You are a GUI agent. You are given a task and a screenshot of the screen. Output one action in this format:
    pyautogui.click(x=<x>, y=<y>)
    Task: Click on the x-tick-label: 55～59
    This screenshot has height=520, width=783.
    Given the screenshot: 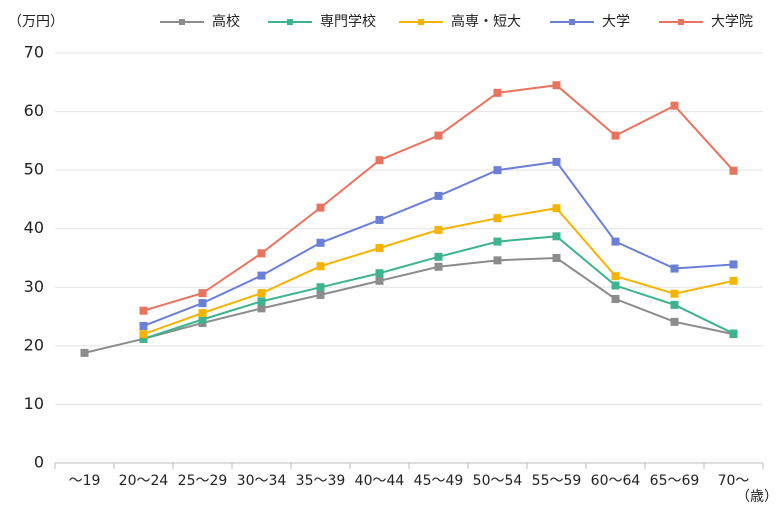 What is the action you would take?
    pyautogui.click(x=557, y=481)
    